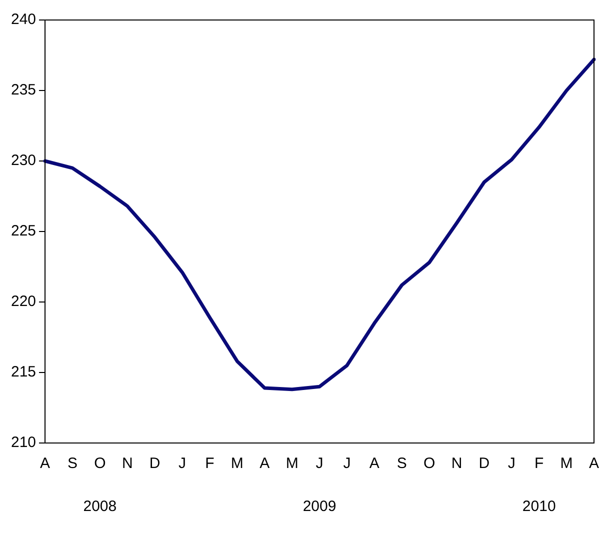  Describe the element at coordinates (23, 19) in the screenshot. I see `y-tick-label: 240` at that location.